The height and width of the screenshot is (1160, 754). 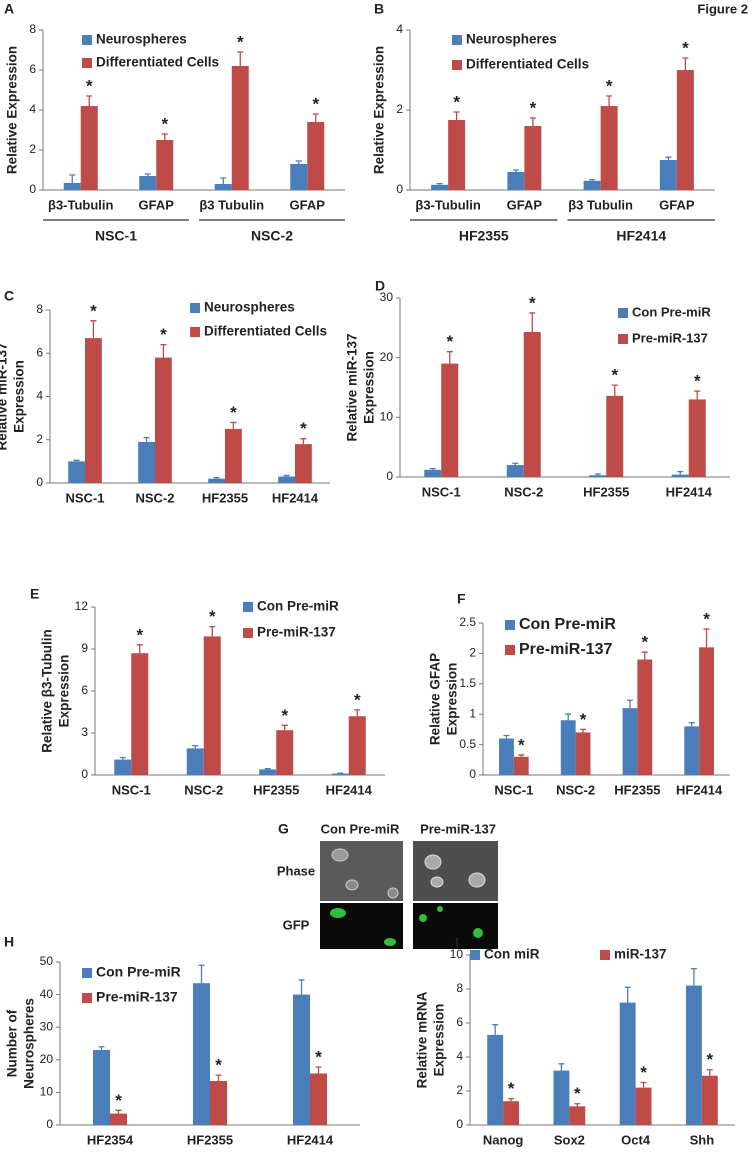 I want to click on y-tick-label: 8, so click(x=459, y=988).